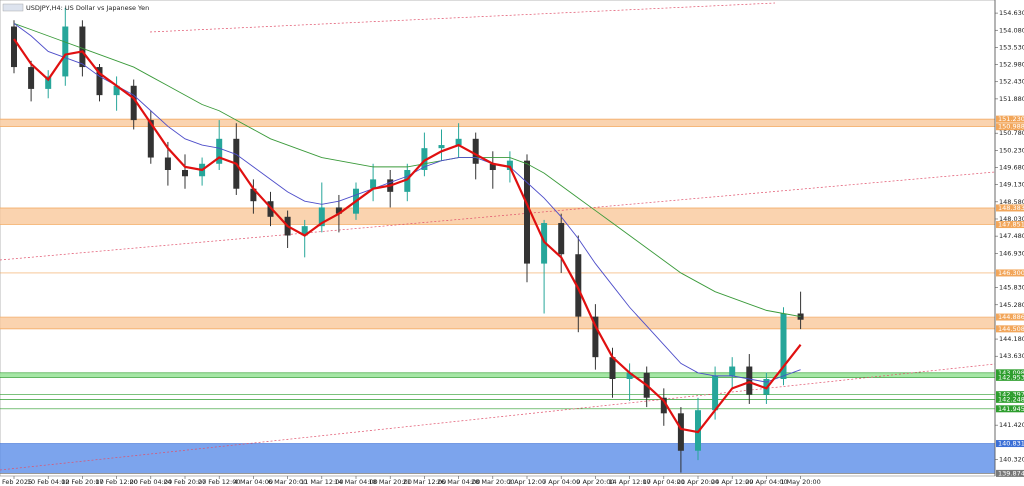 This screenshot has width=1024, height=486. Describe the element at coordinates (1011, 253) in the screenshot. I see `y-tick-label: 146.930` at that location.